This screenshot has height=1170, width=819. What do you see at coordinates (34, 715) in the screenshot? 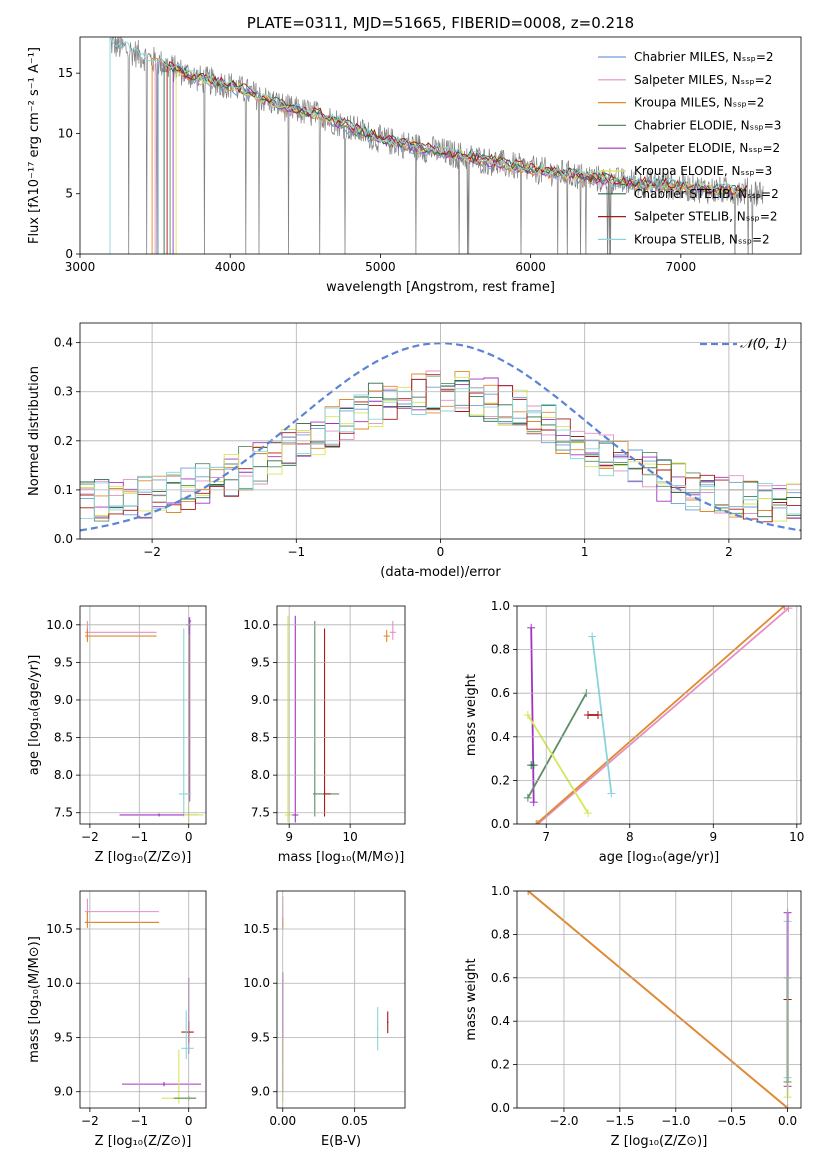
I see `y-axis-label: age [log₁₀(age/yr)]` at bounding box center [34, 715].